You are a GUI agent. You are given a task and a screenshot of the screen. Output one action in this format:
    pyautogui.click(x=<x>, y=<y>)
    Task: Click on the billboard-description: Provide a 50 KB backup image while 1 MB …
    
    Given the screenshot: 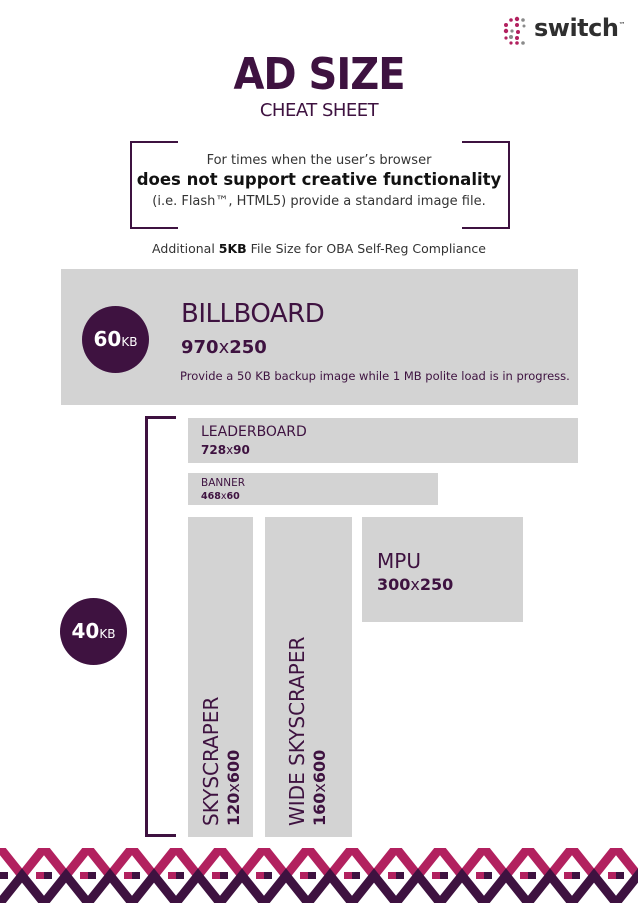 What is the action you would take?
    pyautogui.click(x=375, y=376)
    